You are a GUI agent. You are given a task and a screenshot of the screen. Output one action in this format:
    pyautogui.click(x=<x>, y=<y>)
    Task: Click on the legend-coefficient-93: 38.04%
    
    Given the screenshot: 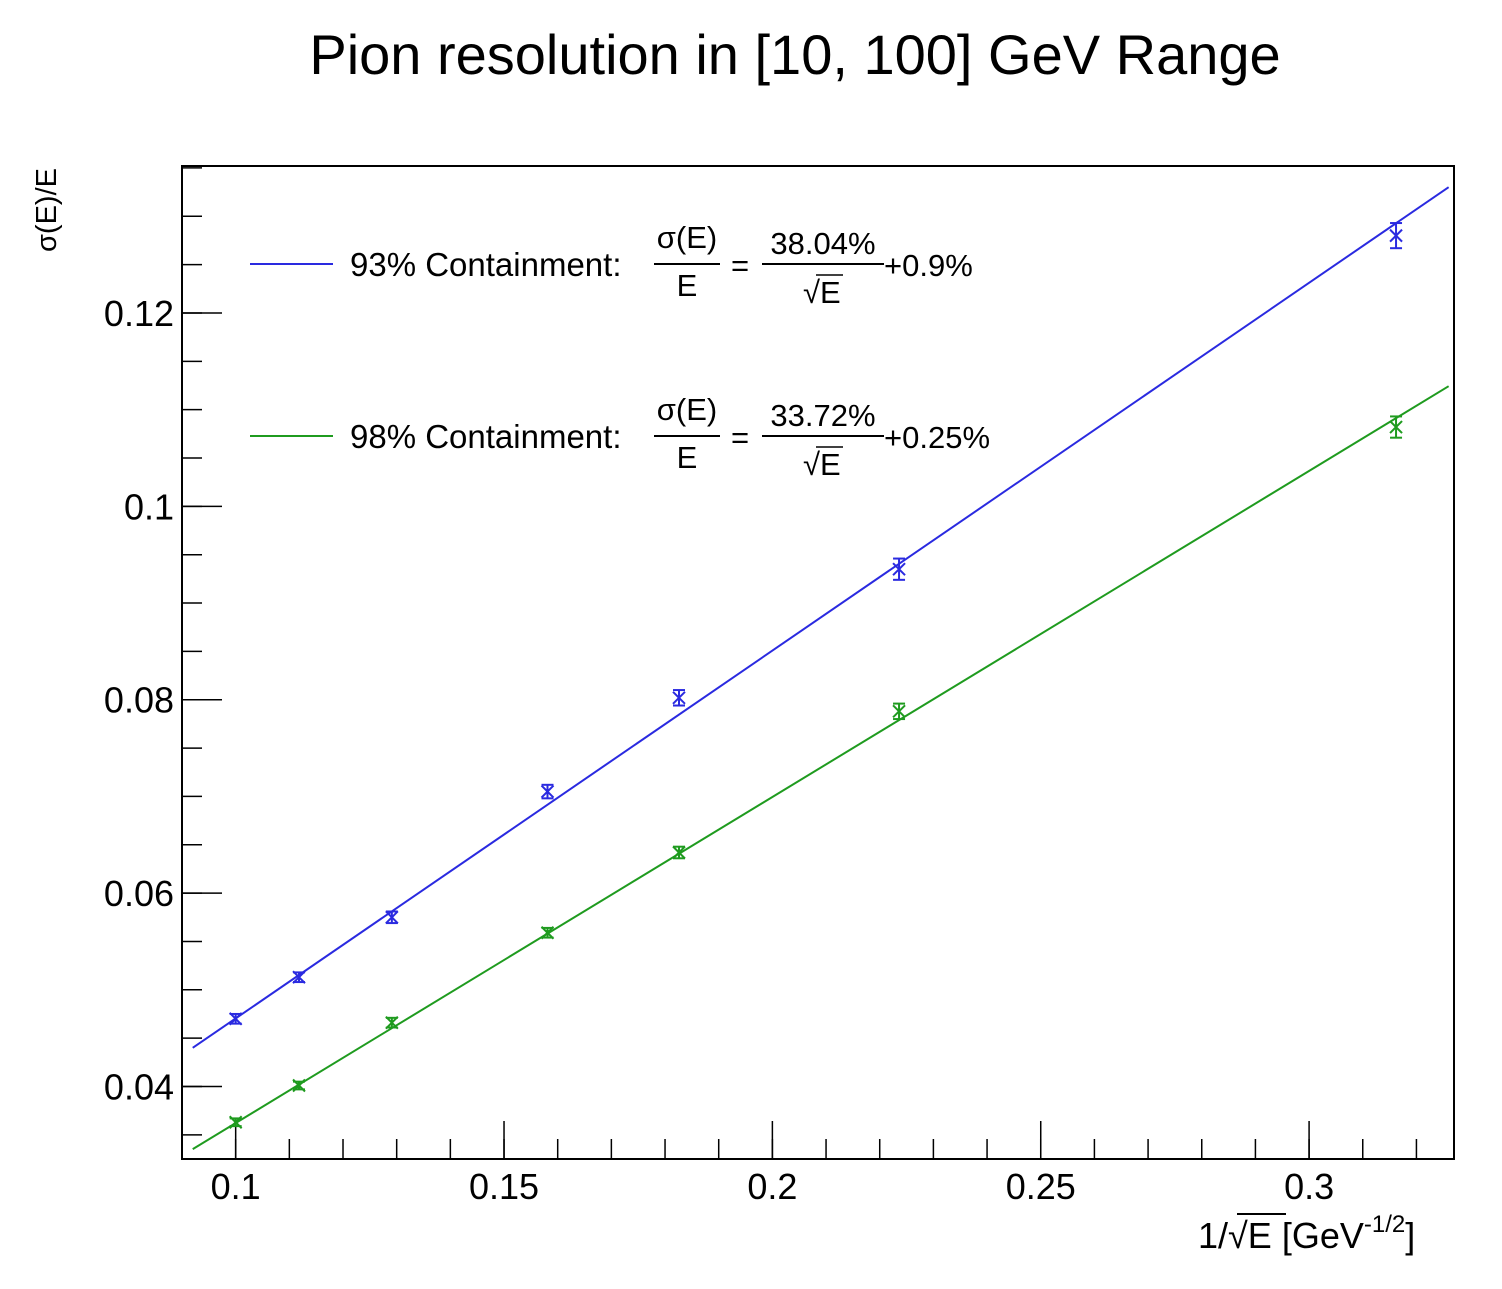 What is the action you would take?
    pyautogui.click(x=822, y=243)
    